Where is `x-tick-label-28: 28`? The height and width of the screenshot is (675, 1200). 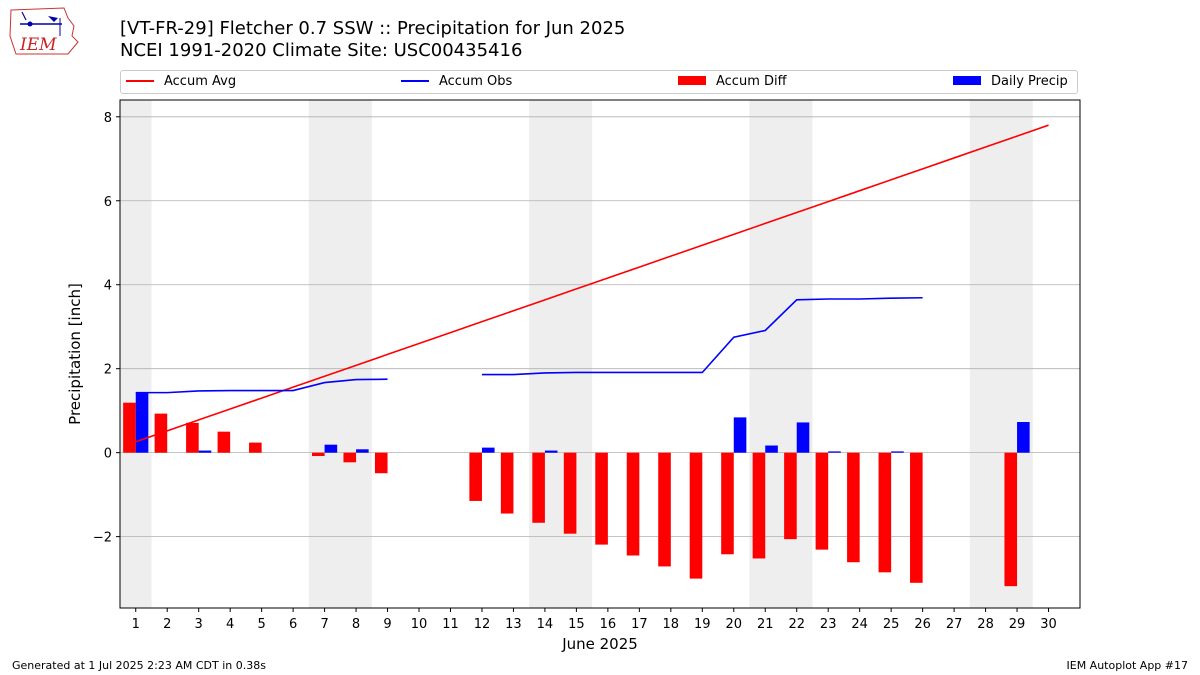
x-tick-label-28: 28 is located at coordinates (985, 624).